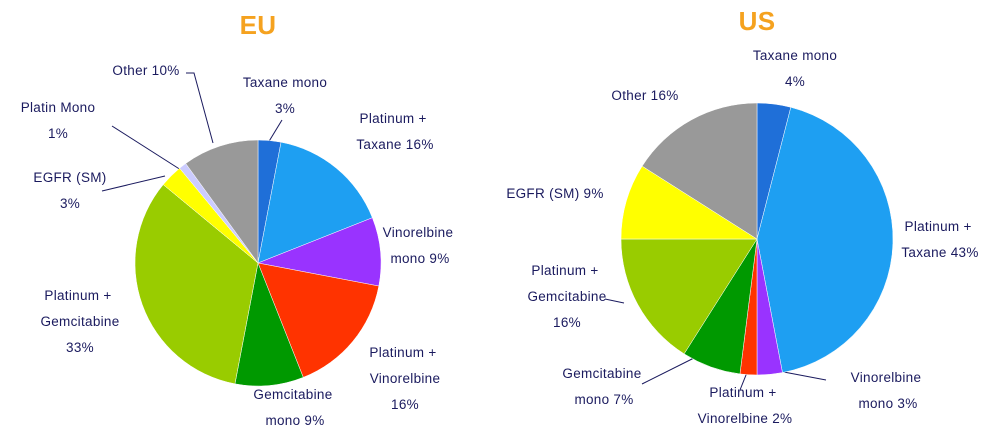 The width and height of the screenshot is (995, 434). What do you see at coordinates (58, 107) in the screenshot?
I see `slice-label: Platin Mono` at bounding box center [58, 107].